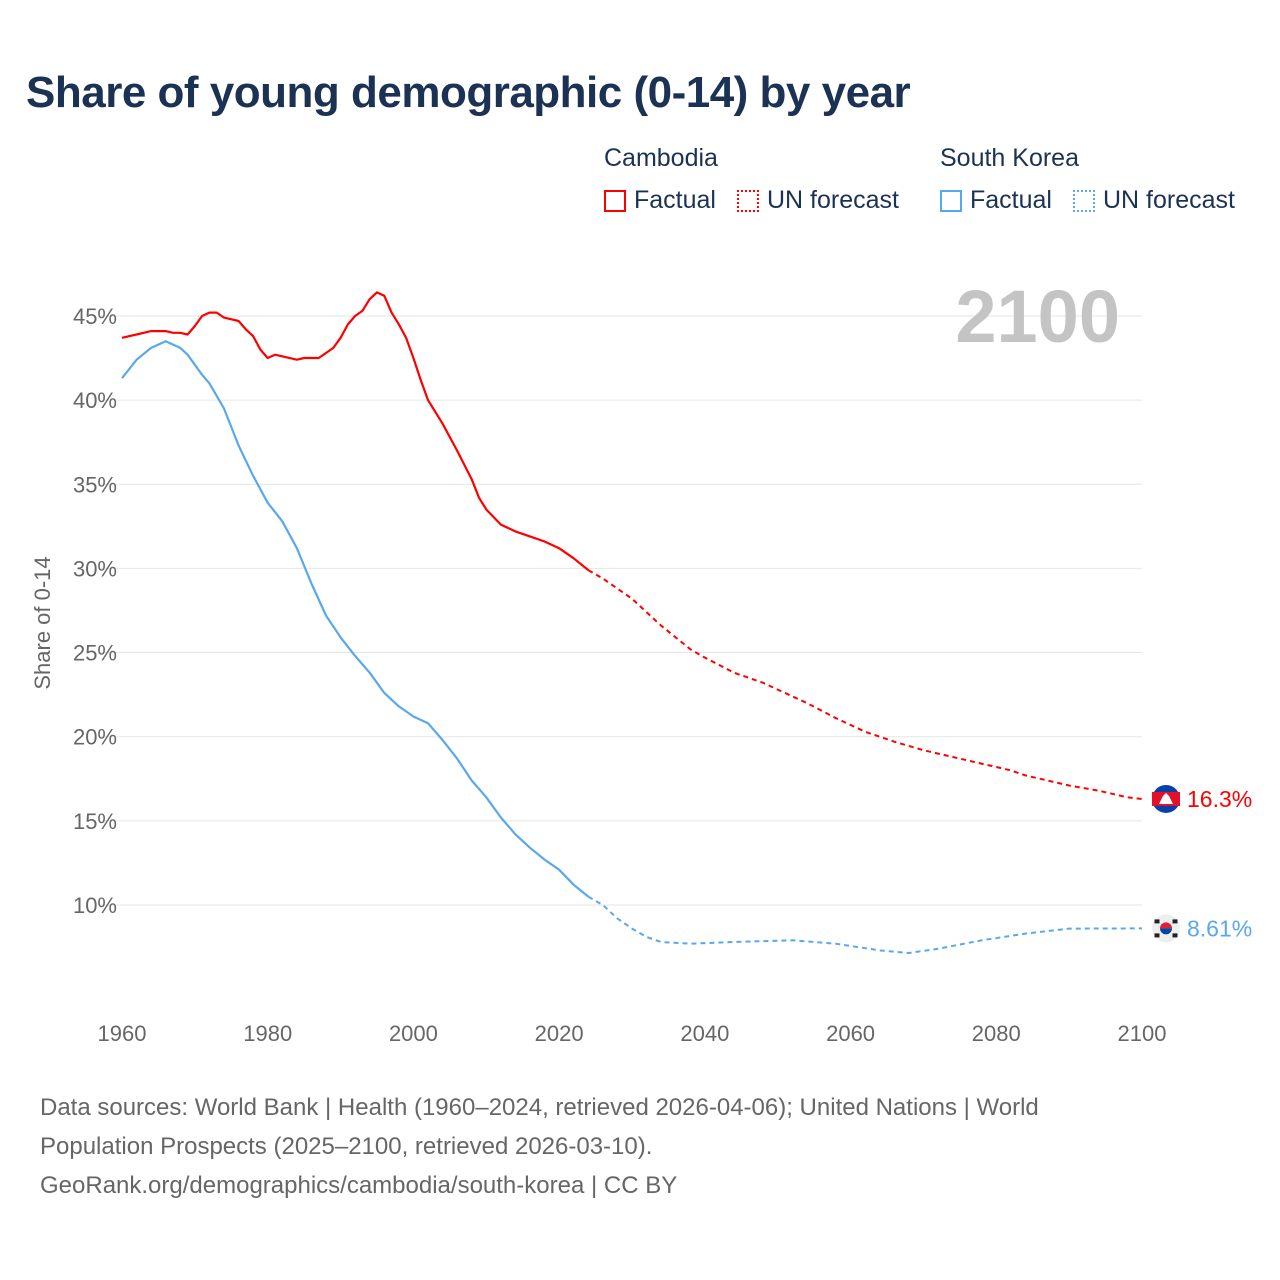 This screenshot has width=1280, height=1280. I want to click on legend-cambodia-factual: Factual, so click(660, 200).